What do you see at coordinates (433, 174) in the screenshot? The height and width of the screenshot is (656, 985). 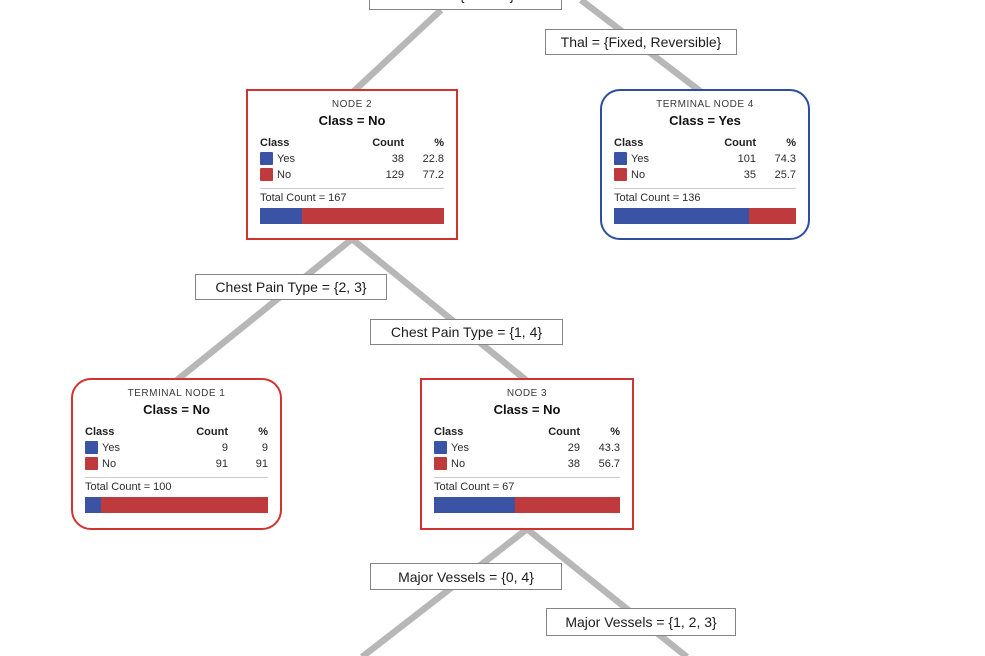 I see `row-pct: 77.2` at bounding box center [433, 174].